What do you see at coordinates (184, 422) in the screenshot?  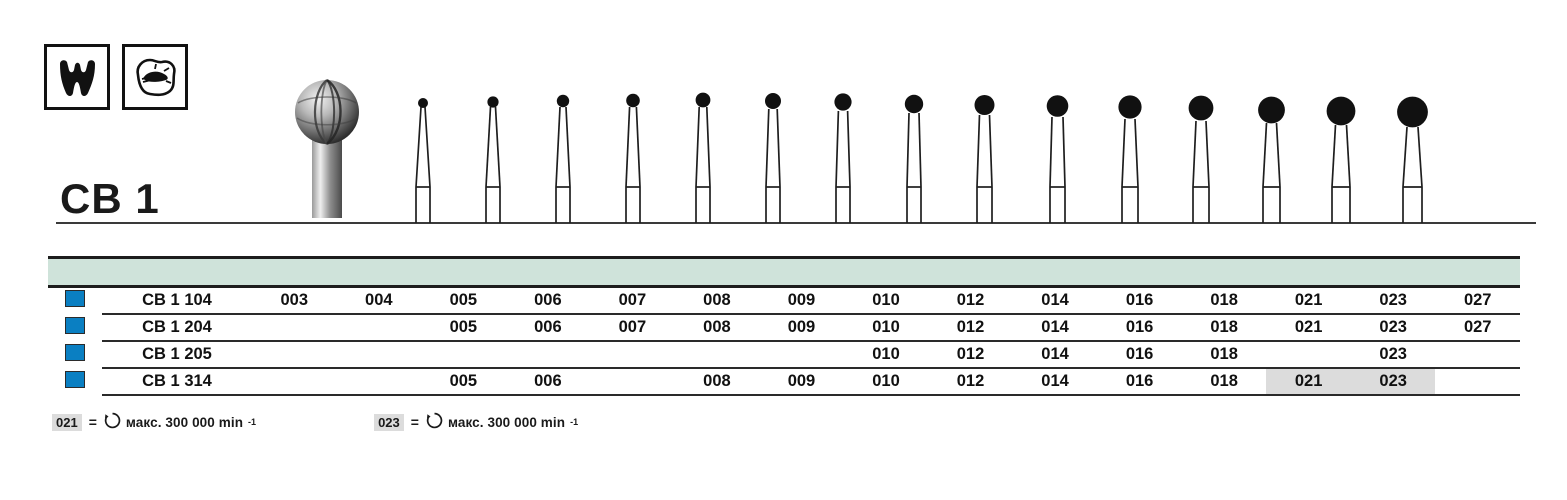 I see `footnote-text: макс. 300 000 min` at bounding box center [184, 422].